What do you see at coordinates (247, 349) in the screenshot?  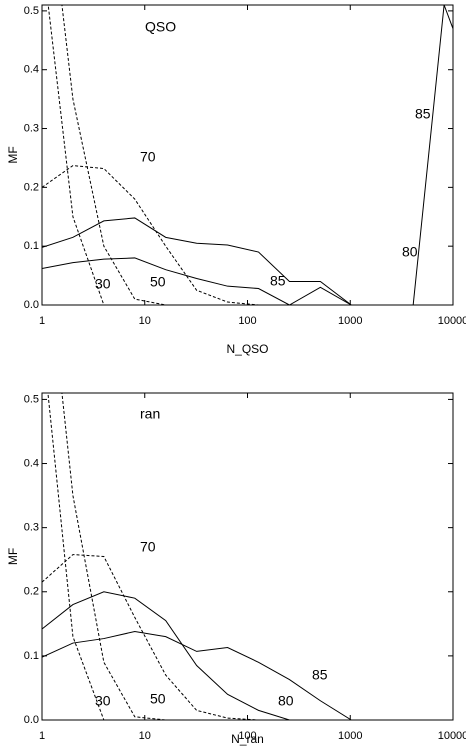 I see `x-axis-label: N_QSO` at bounding box center [247, 349].